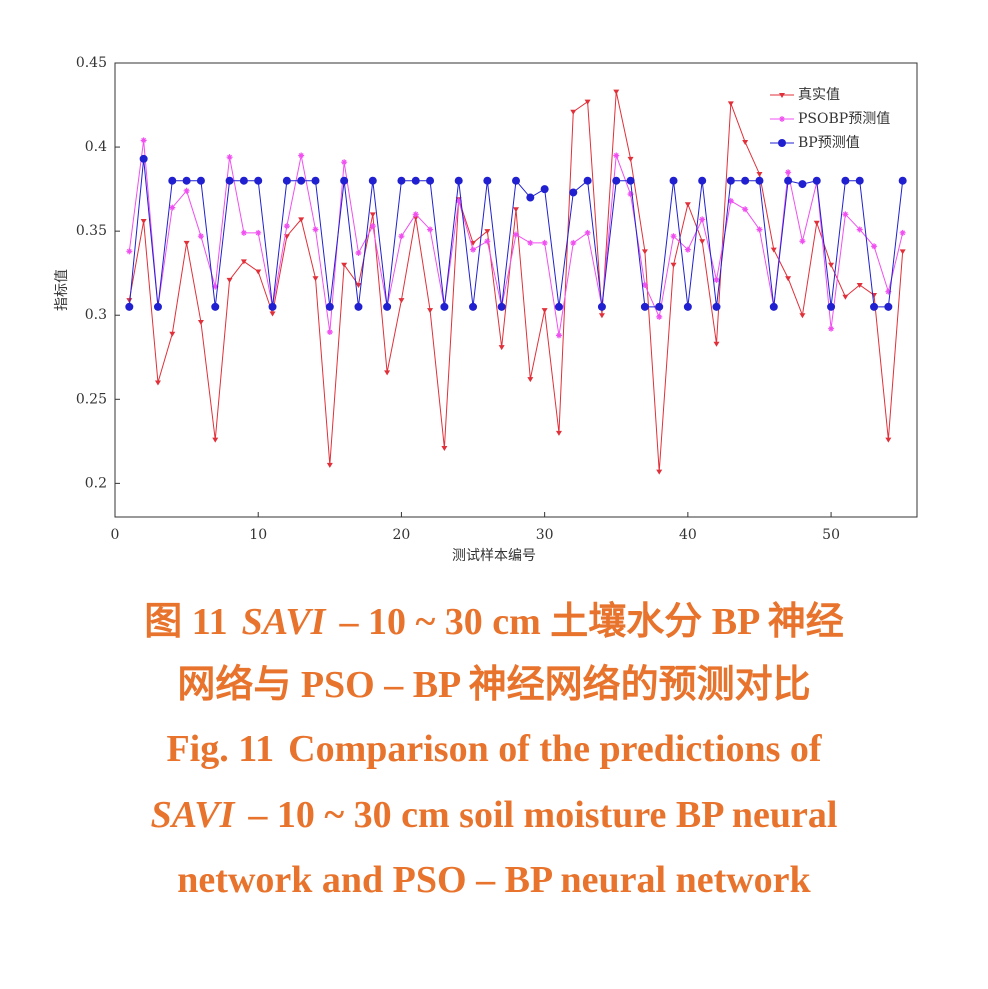  I want to click on y-tick-label: 0.45, so click(91, 63).